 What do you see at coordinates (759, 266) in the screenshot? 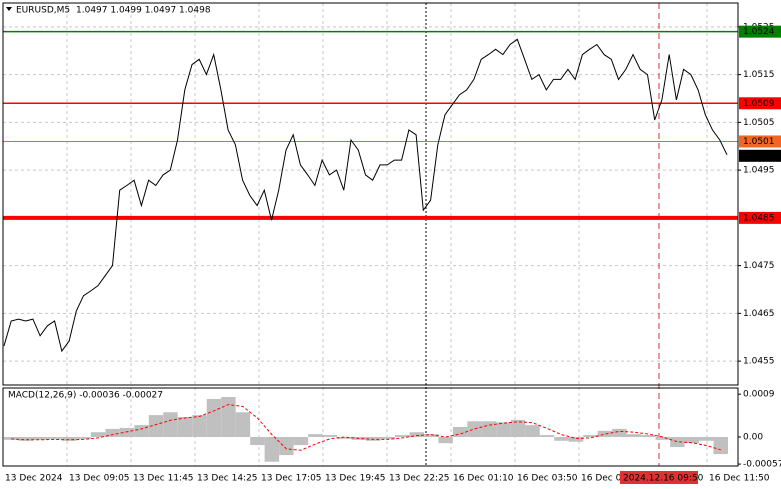
I see `y-tick-label: 1.0475` at bounding box center [759, 266].